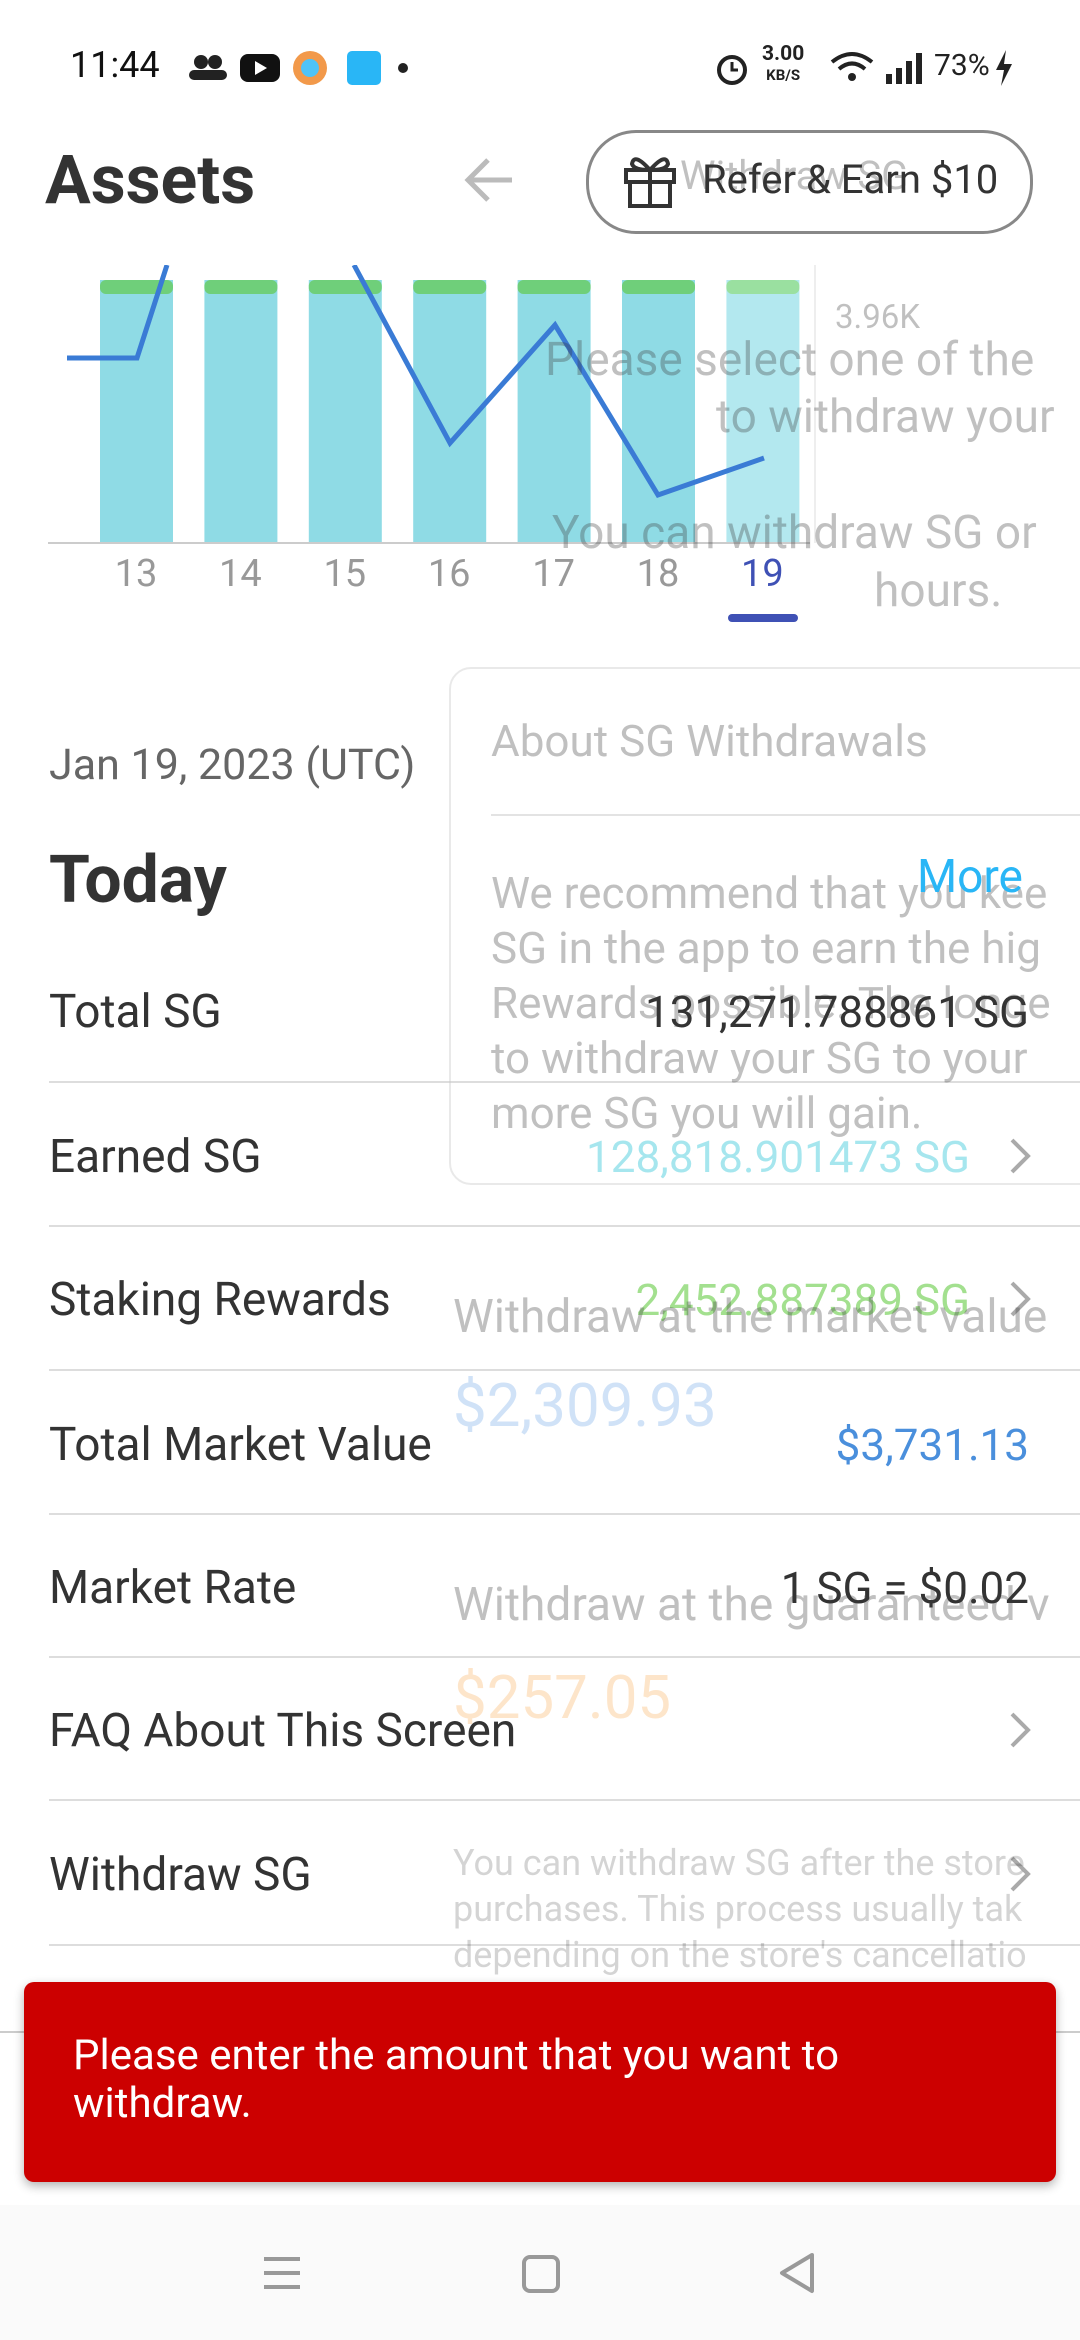 This screenshot has height=2340, width=1080. Describe the element at coordinates (173, 1588) in the screenshot. I see `row-label: Market Rate` at that location.